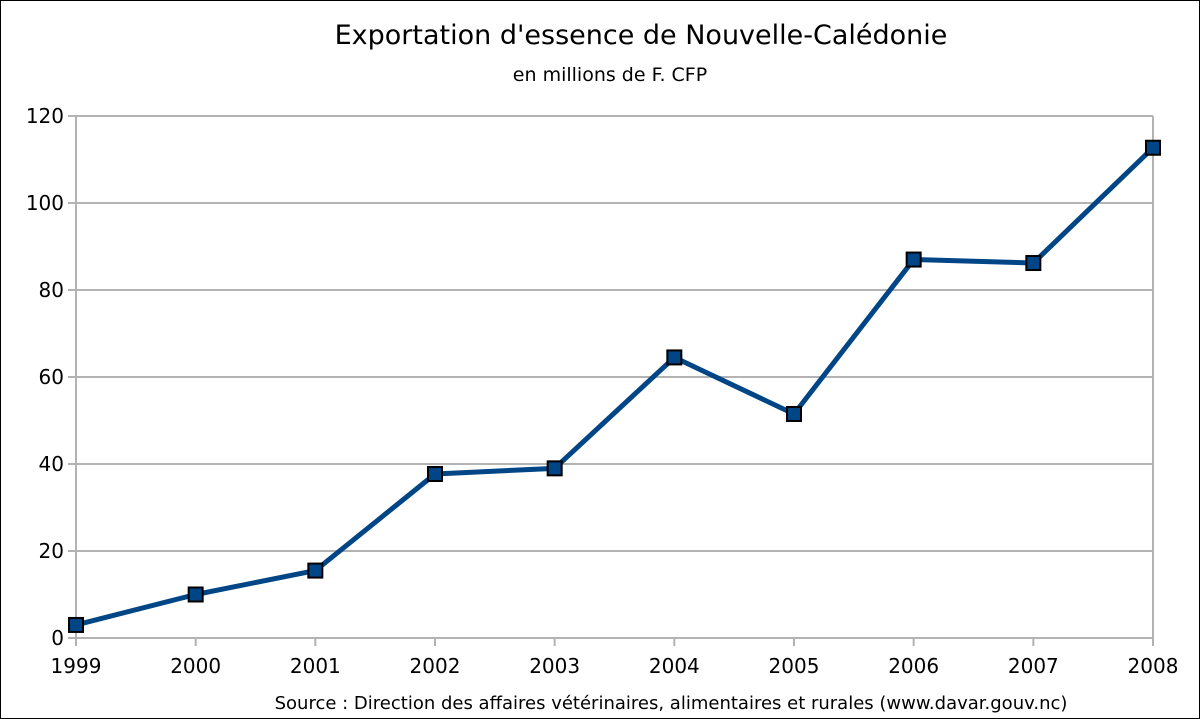 The height and width of the screenshot is (719, 1200). Describe the element at coordinates (51, 551) in the screenshot. I see `y-tick-label-20: 20` at that location.